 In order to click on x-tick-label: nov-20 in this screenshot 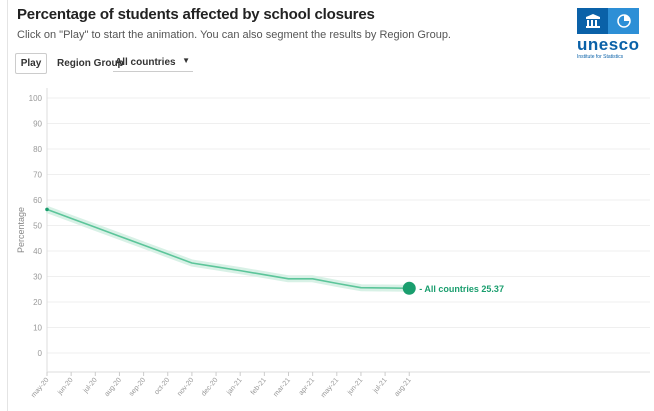, I will do `click(185, 387)`.